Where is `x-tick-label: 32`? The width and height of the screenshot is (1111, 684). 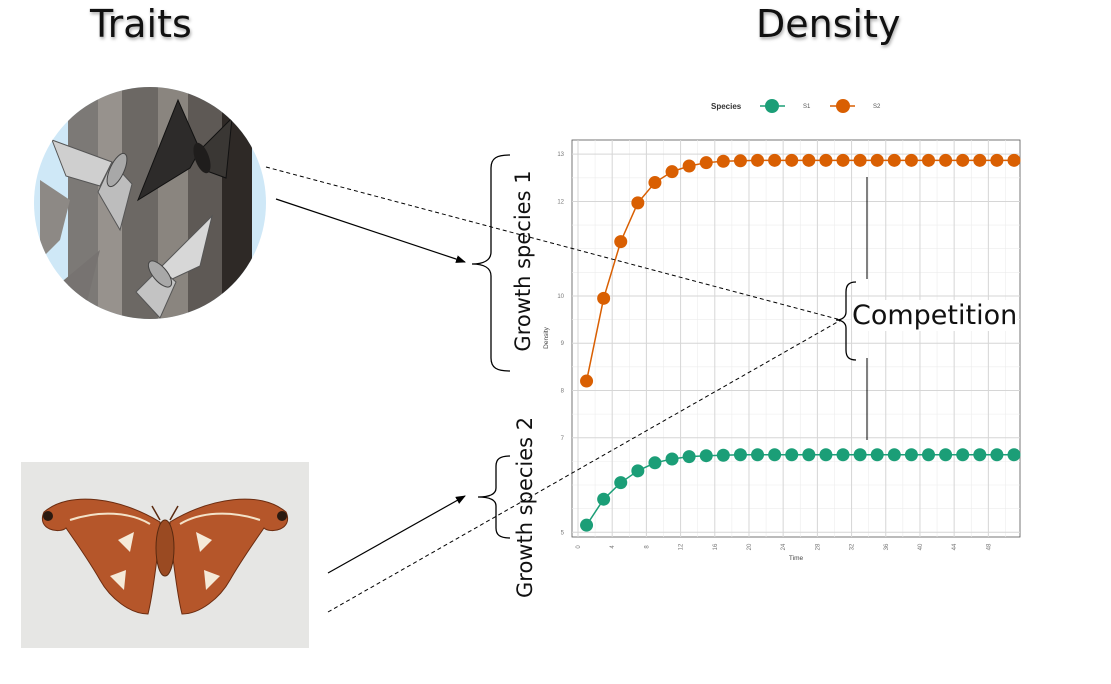 x-tick-label: 32 is located at coordinates (853, 546).